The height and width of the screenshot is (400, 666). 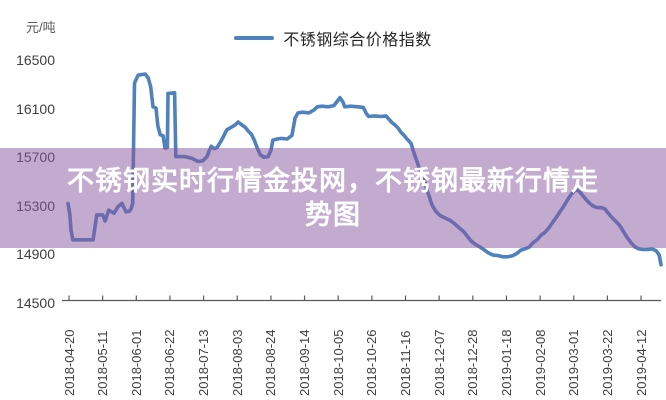 What do you see at coordinates (35, 108) in the screenshot?
I see `y-tick-label: 16100` at bounding box center [35, 108].